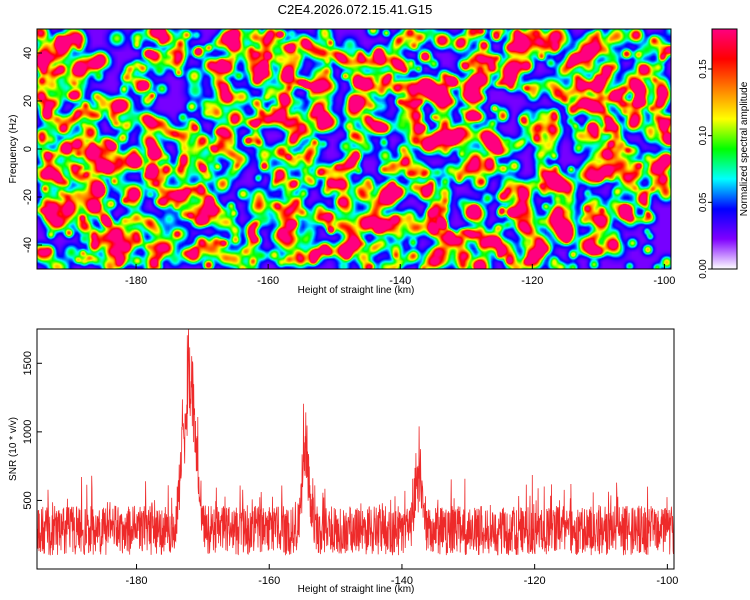  Describe the element at coordinates (28, 500) in the screenshot. I see `bottom-y-tick-label: 500` at that location.